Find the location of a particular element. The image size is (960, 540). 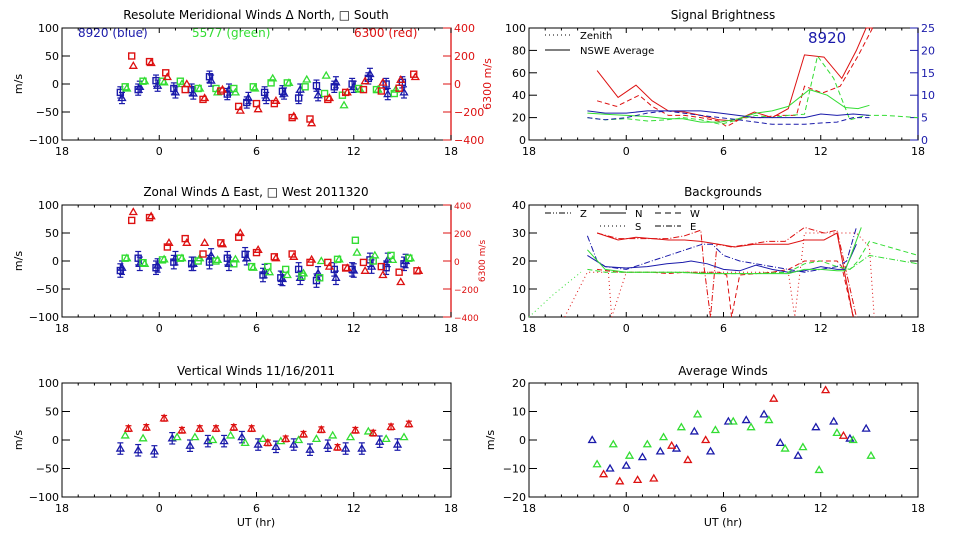

y-tick-label: 20 is located at coordinates (519, 118).